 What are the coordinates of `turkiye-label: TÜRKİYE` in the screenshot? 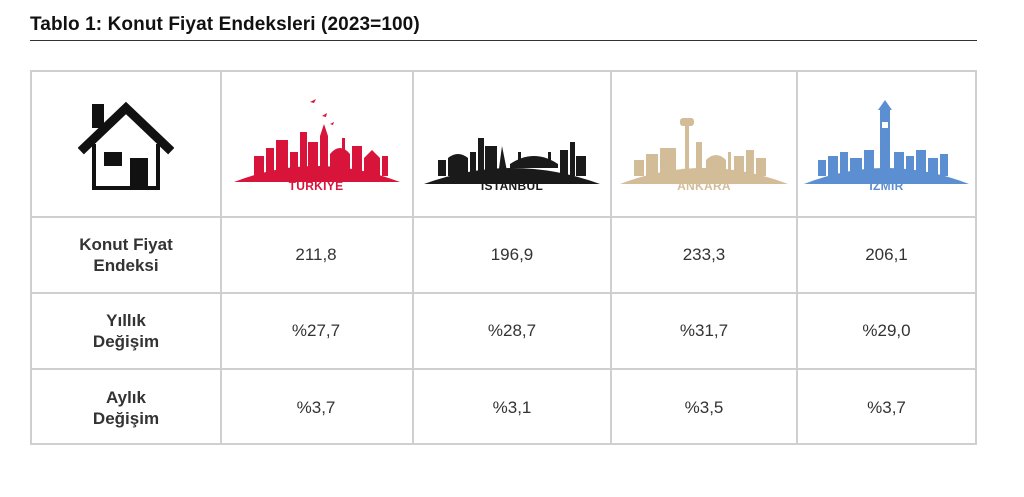 It's located at (316, 186).